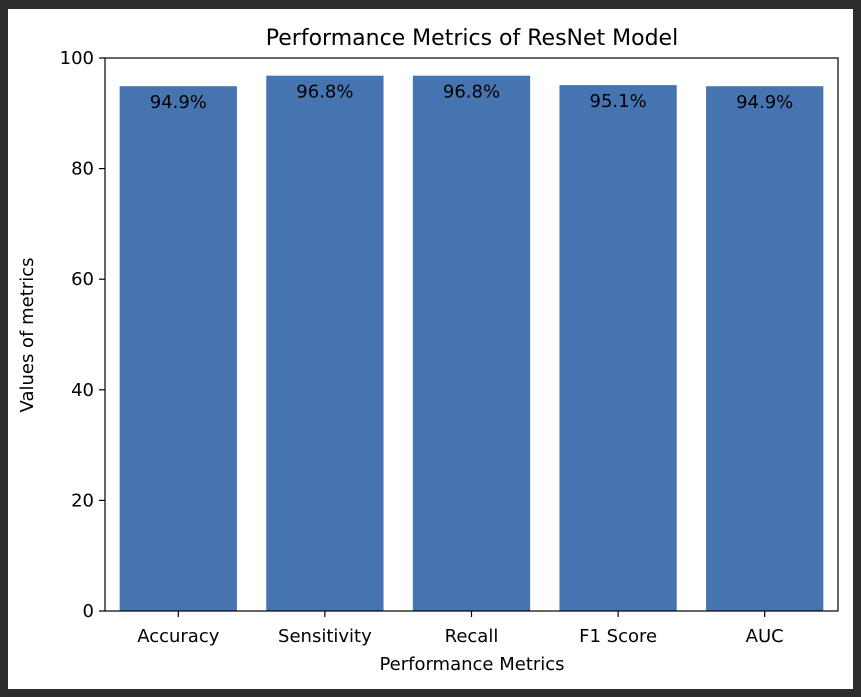  I want to click on chart-title: Performance Metrics of ResNet Model, so click(472, 38).